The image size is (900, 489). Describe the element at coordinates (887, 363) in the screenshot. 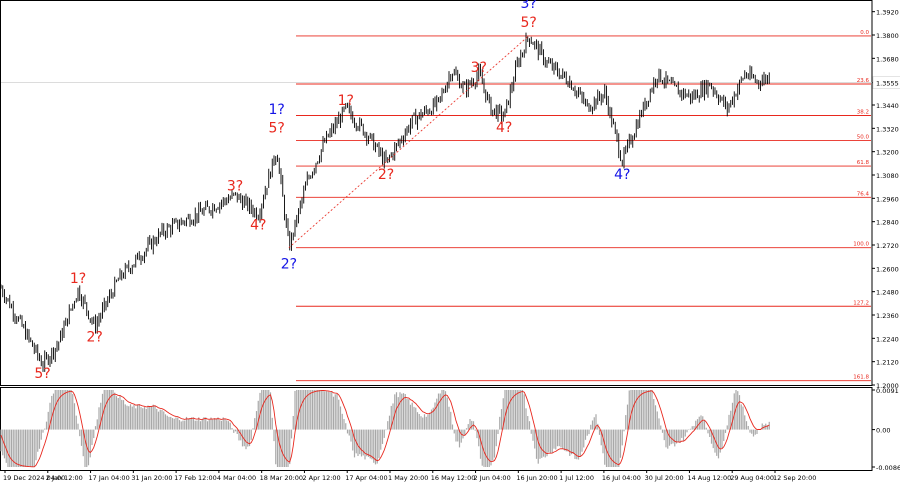

I see `y-tick-label: 1.2120` at that location.